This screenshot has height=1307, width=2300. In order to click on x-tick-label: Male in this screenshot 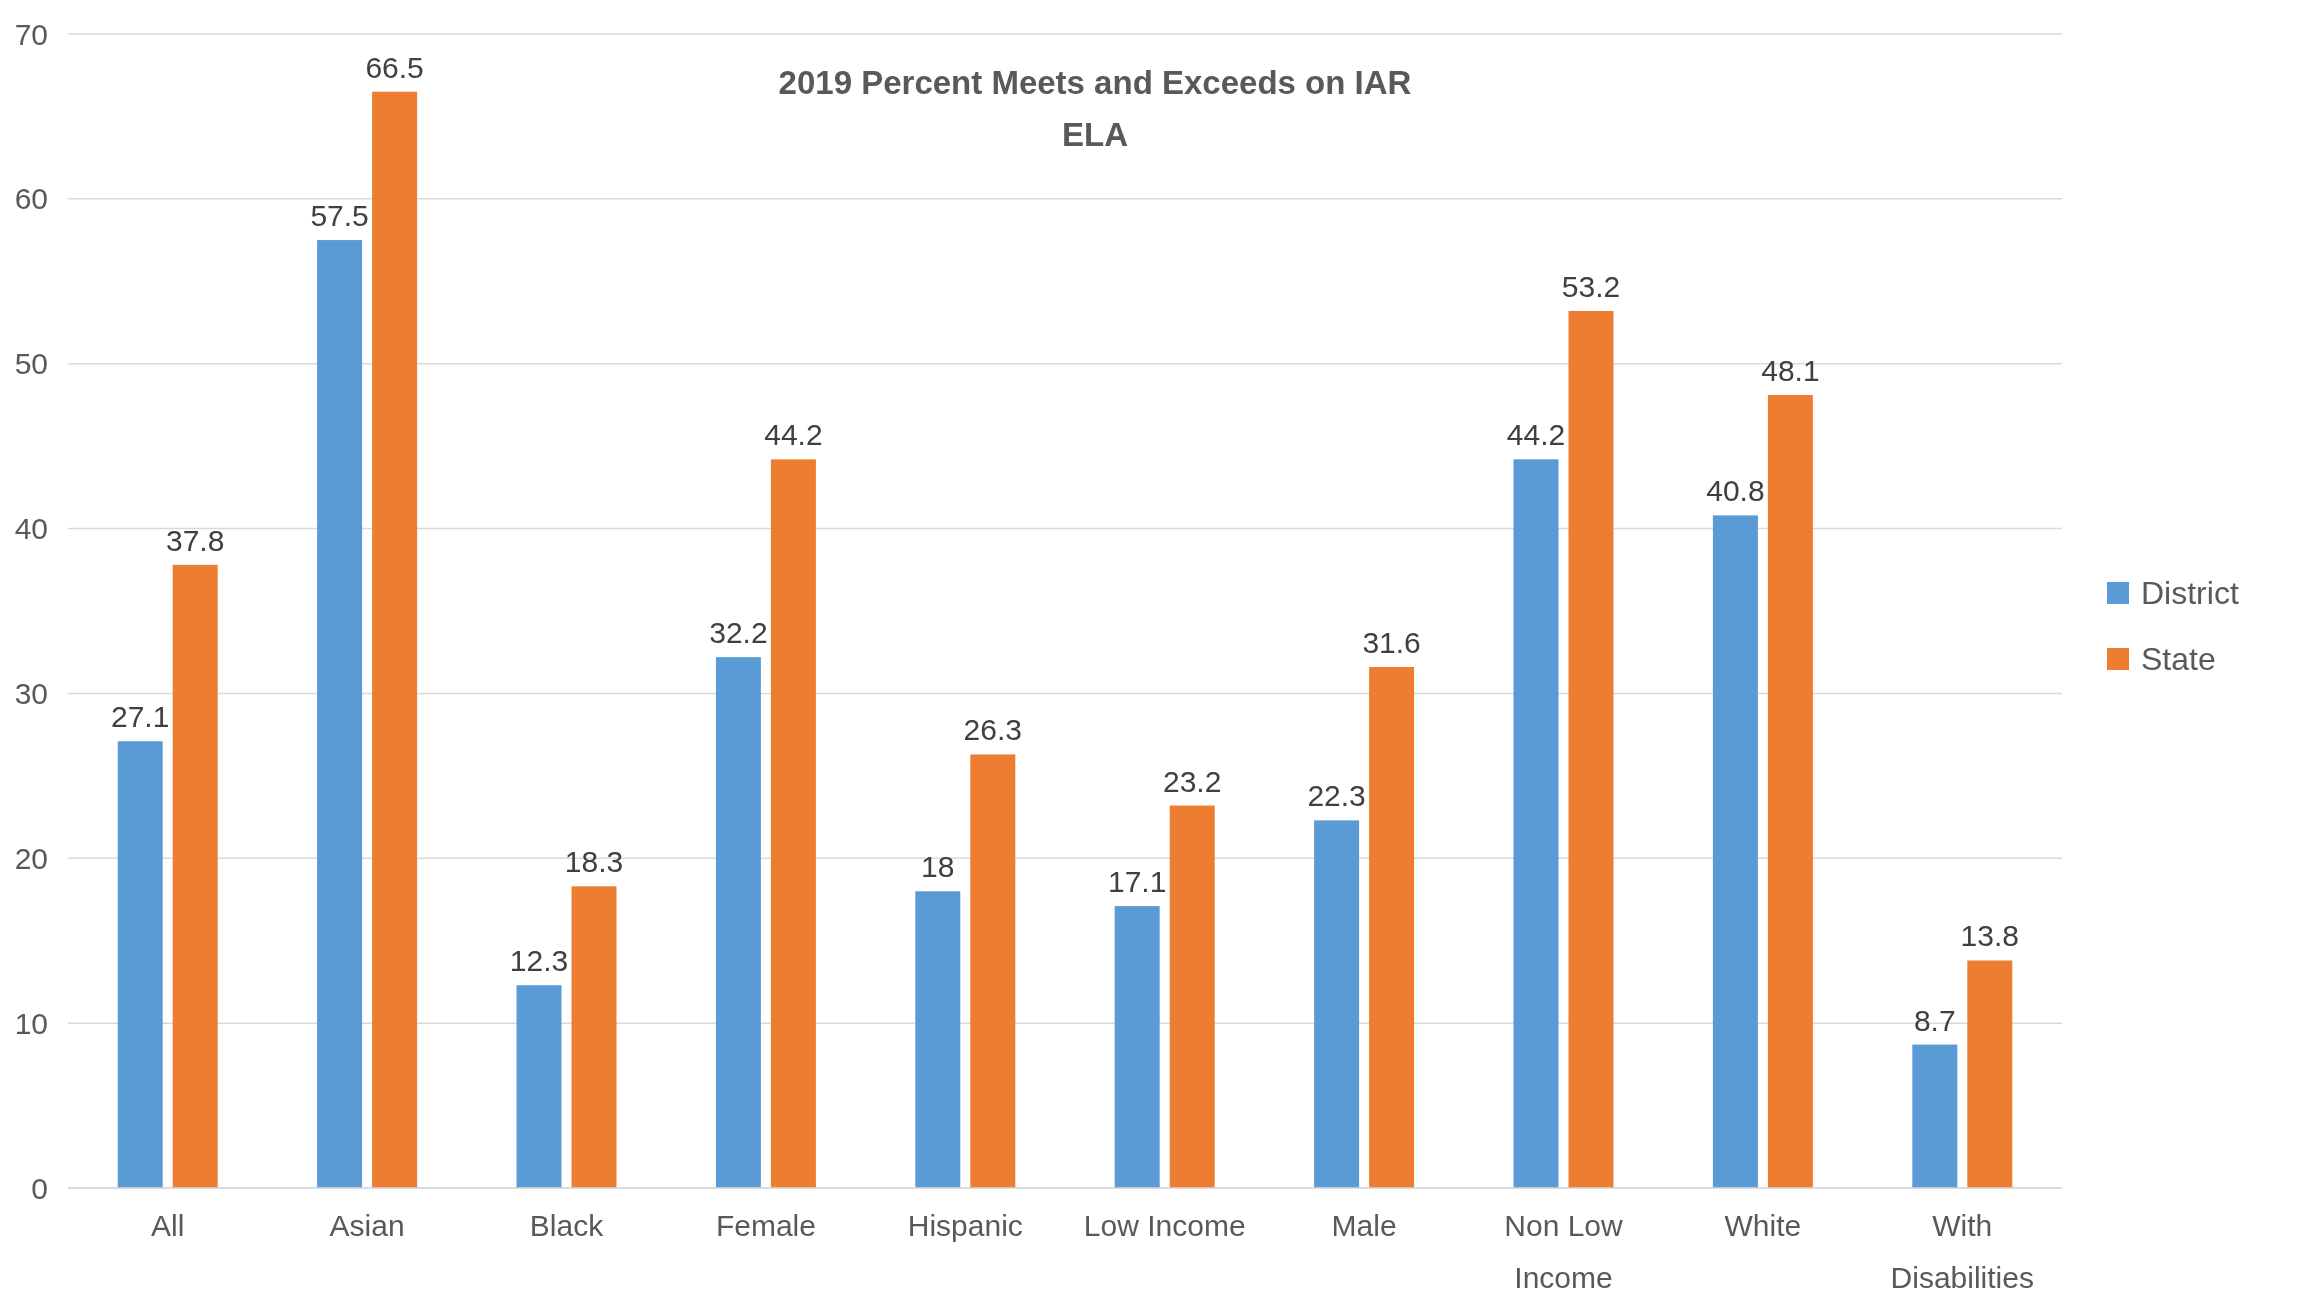, I will do `click(1364, 1225)`.